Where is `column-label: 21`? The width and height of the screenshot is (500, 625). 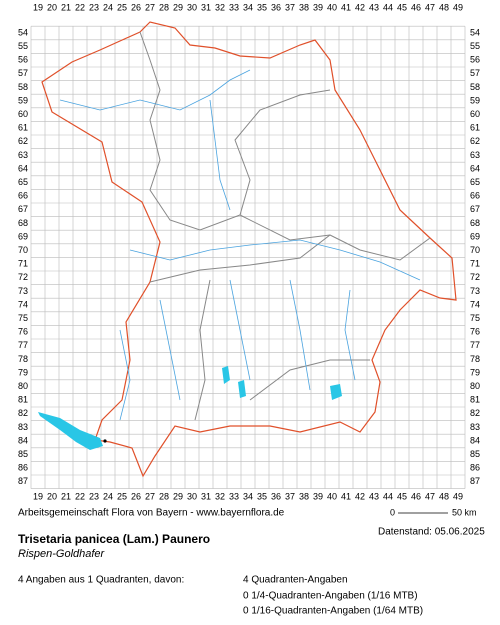
column-label: 21 is located at coordinates (66, 496).